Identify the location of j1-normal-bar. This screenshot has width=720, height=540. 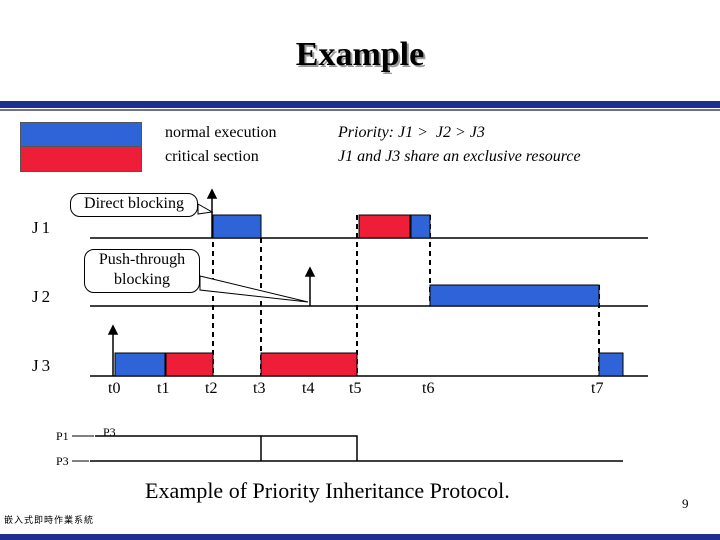
(237, 226).